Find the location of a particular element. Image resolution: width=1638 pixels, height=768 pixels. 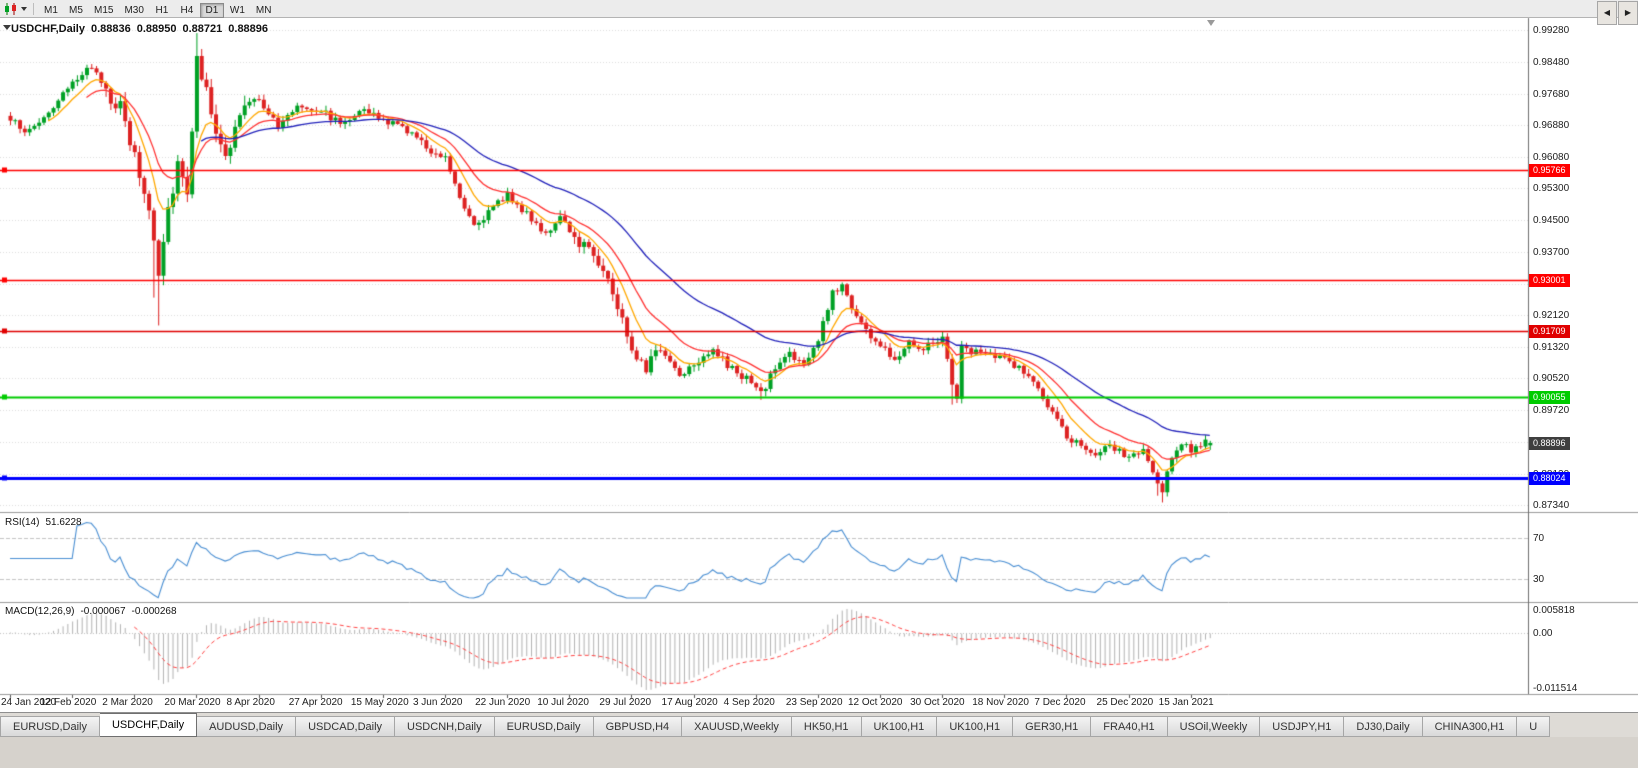

chart-dropdown-caret-icon is located at coordinates (24, 8).